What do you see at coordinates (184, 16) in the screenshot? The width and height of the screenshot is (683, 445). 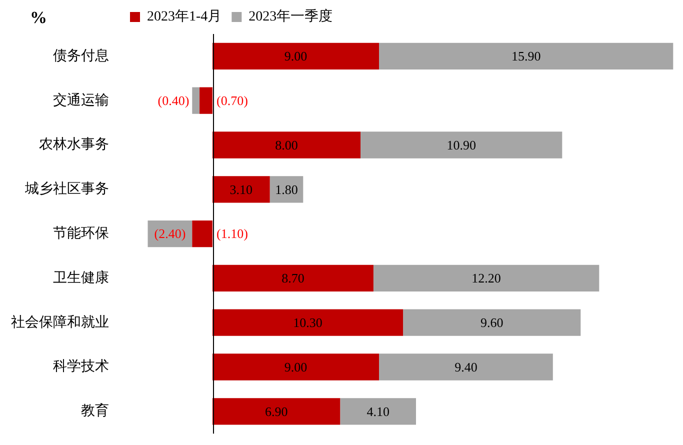 I see `legend-label: 2023年1-4月` at bounding box center [184, 16].